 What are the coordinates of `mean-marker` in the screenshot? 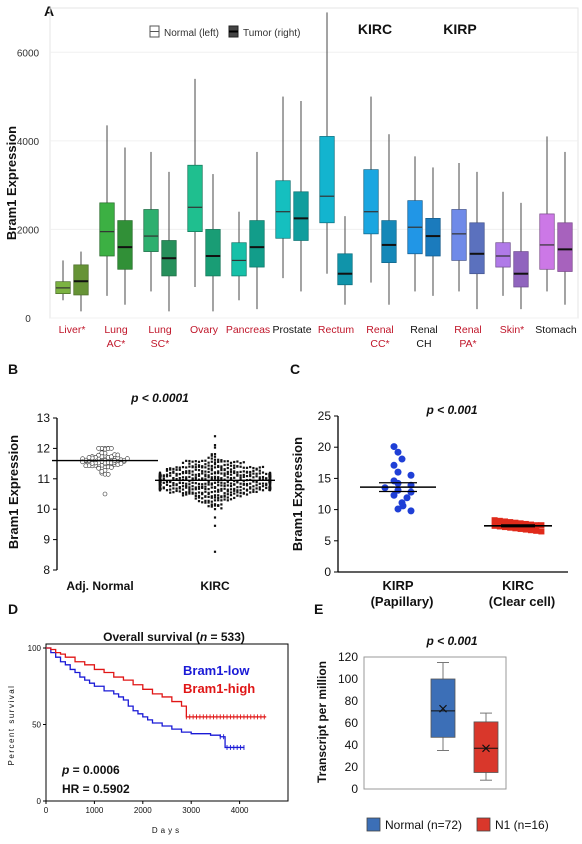 It's located at (486, 748).